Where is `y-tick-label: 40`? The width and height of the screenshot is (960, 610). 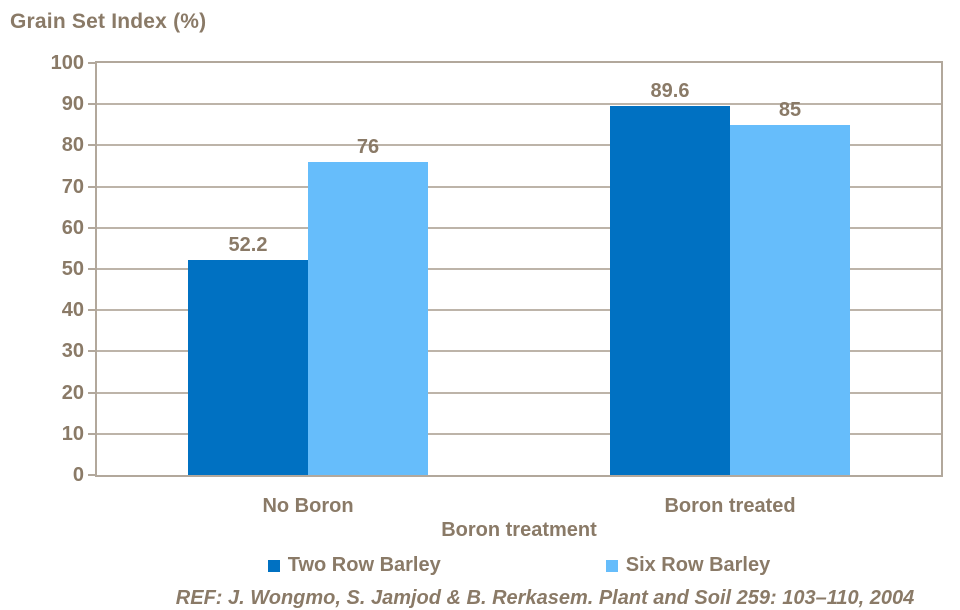 y-tick-label: 40 is located at coordinates (72, 310).